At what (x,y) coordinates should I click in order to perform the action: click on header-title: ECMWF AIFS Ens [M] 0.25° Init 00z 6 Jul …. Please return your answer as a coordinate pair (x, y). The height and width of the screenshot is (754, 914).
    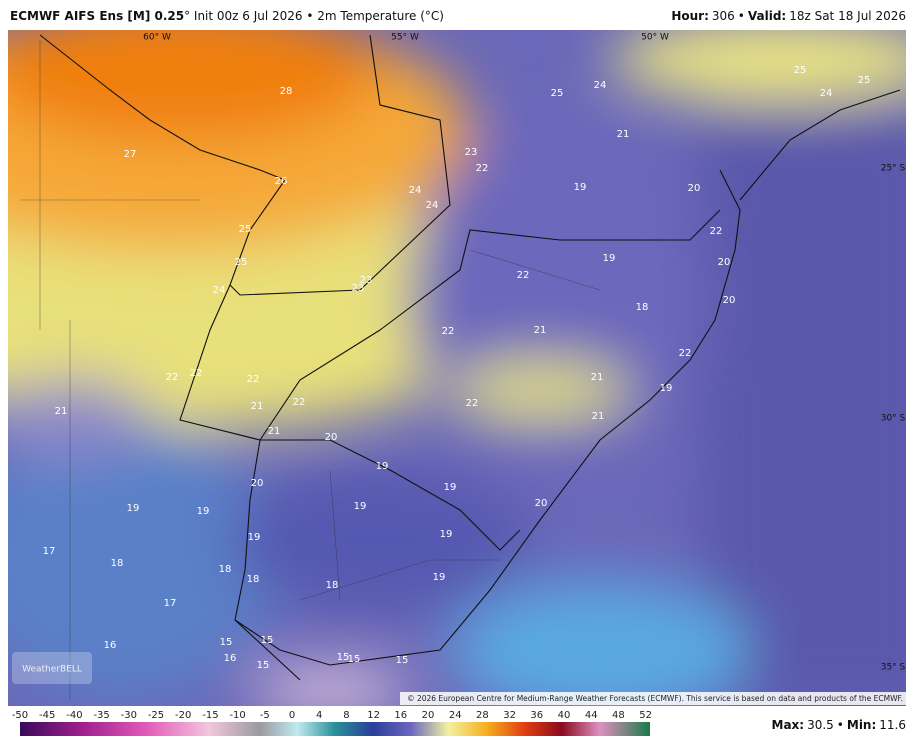
    Looking at the image, I should click on (227, 16).